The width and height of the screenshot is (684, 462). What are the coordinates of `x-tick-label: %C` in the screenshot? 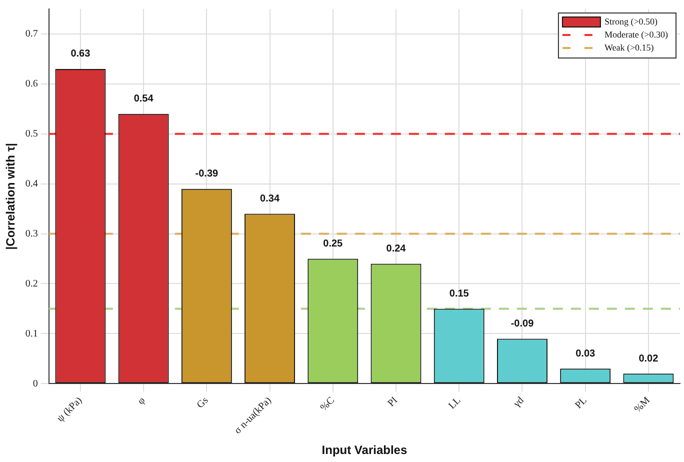 It's located at (328, 404).